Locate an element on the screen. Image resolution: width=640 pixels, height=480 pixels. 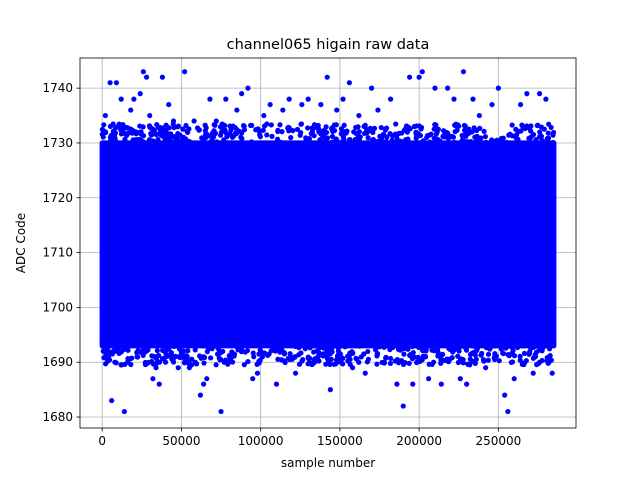
y-tick-label: 1700 is located at coordinates (57, 307).